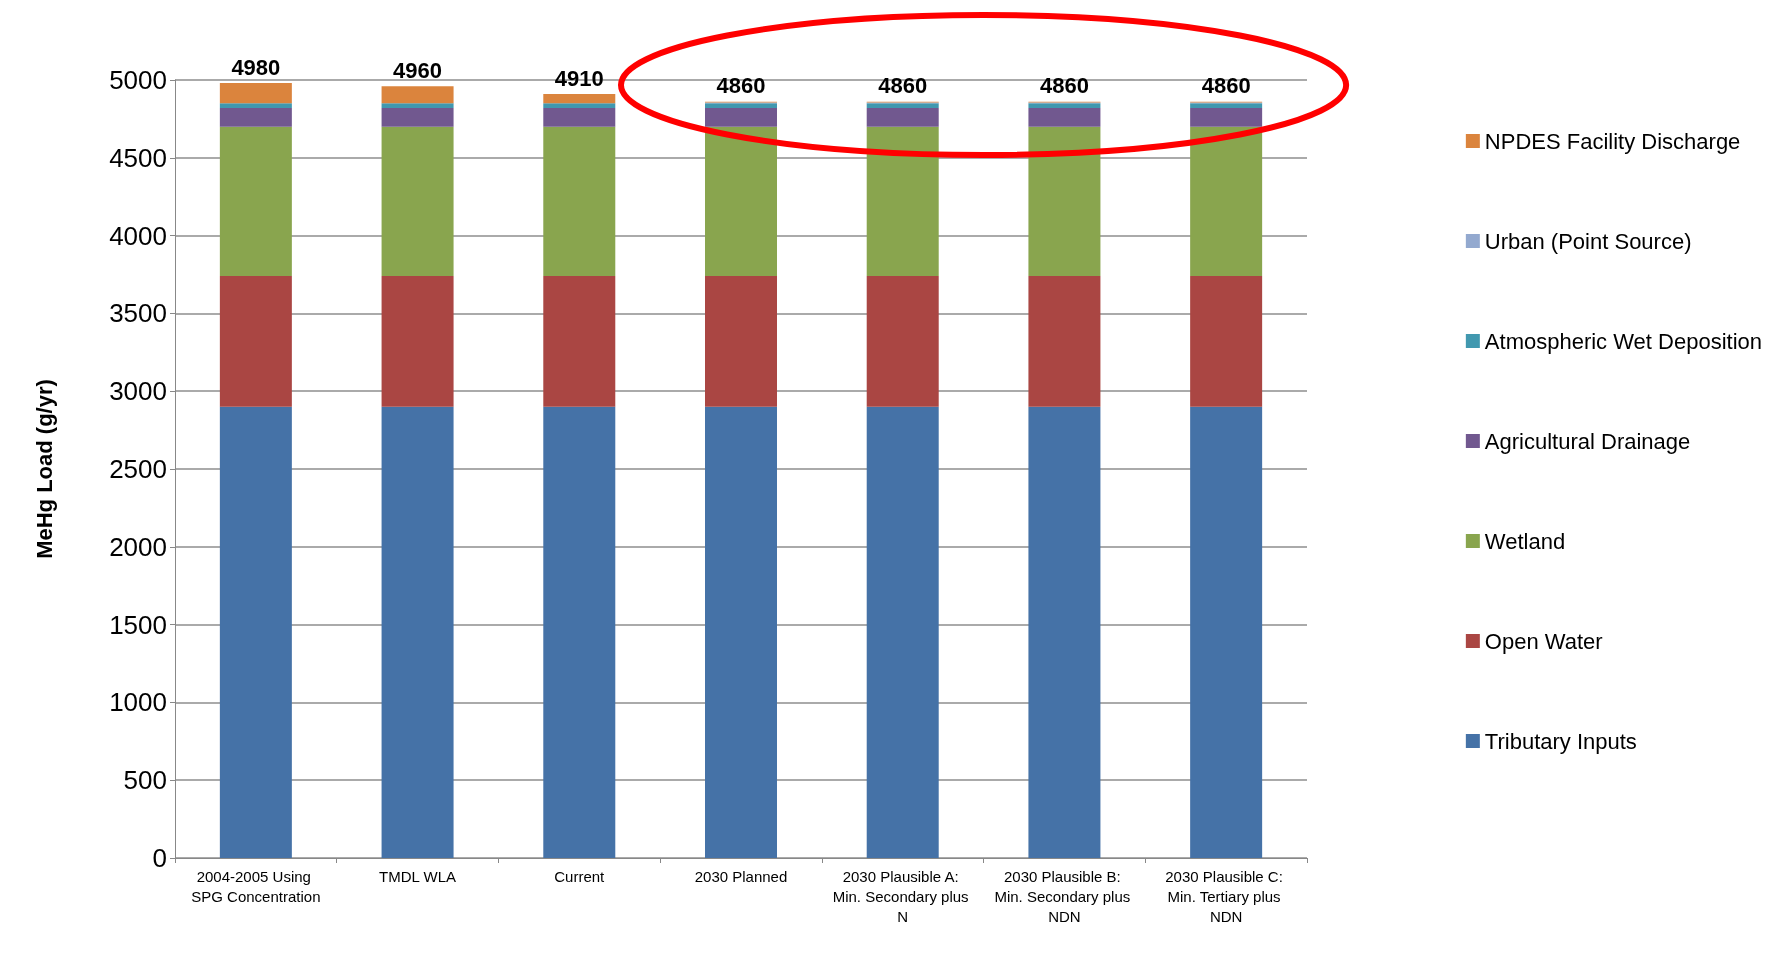 The image size is (1787, 973). I want to click on y-tick-label: 1500, so click(138, 624).